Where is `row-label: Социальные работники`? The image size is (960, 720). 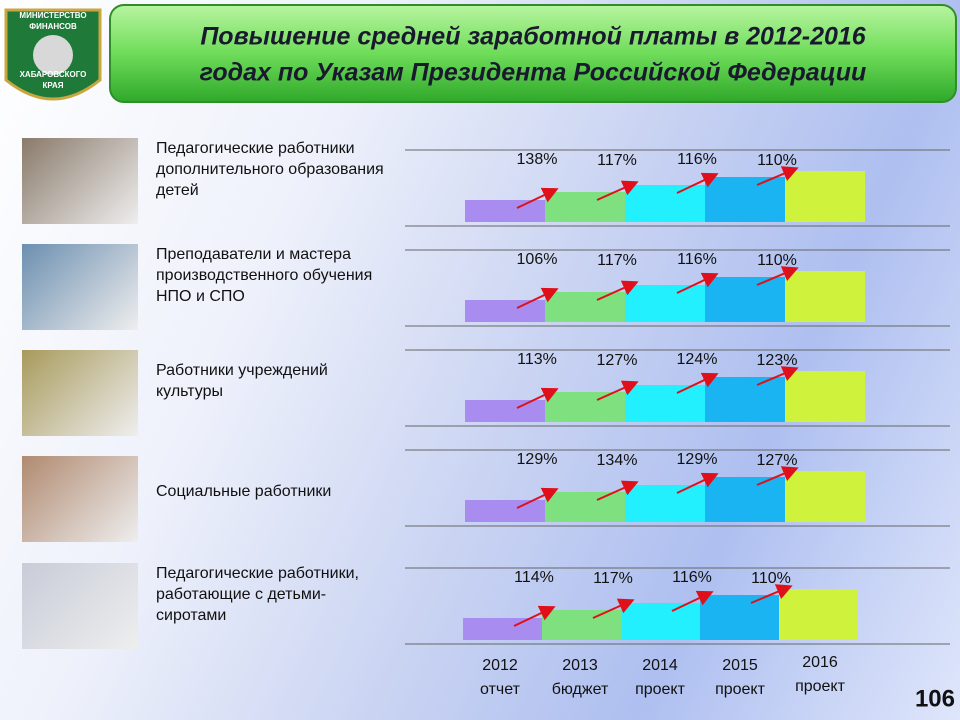 row-label: Социальные работники is located at coordinates (244, 491).